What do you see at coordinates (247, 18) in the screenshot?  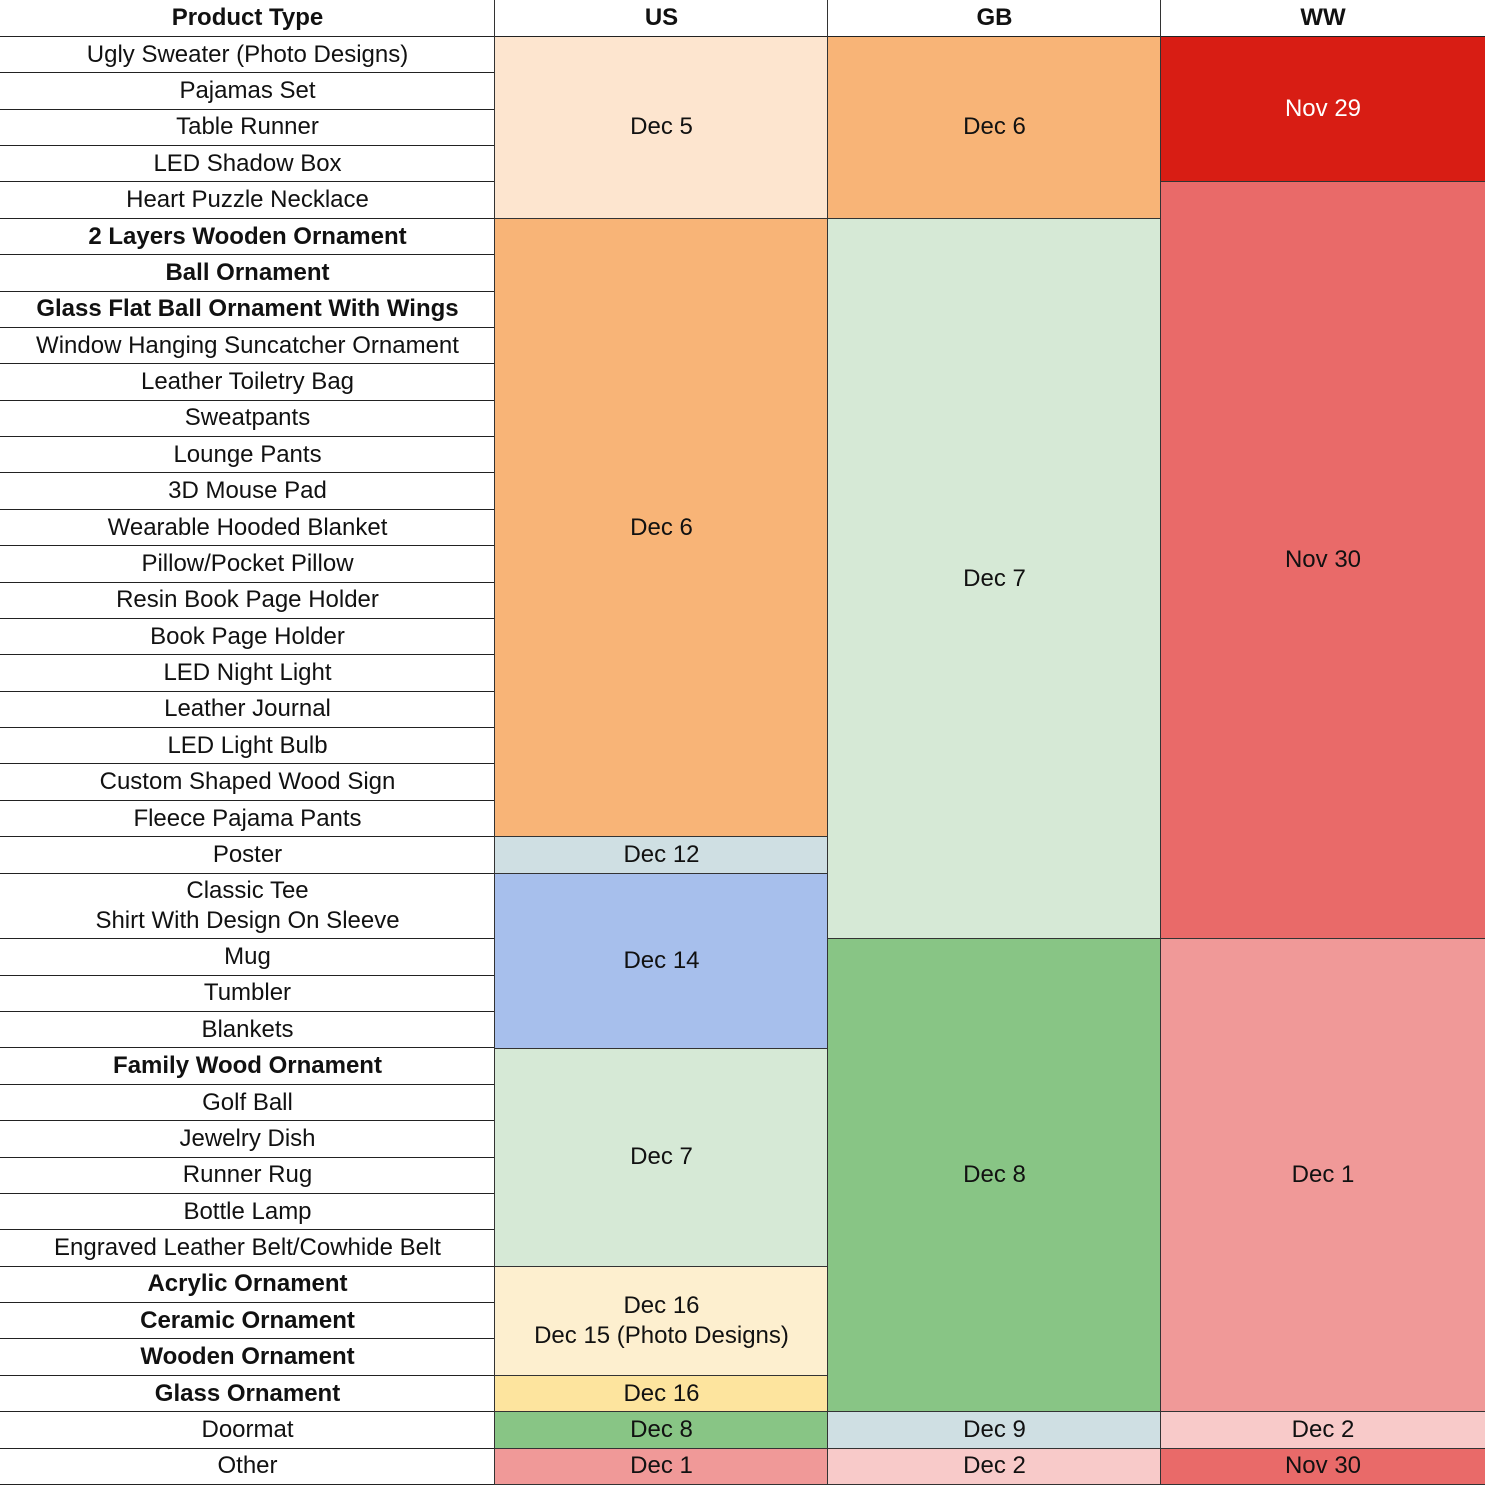 I see `header-product-type: Product Type` at bounding box center [247, 18].